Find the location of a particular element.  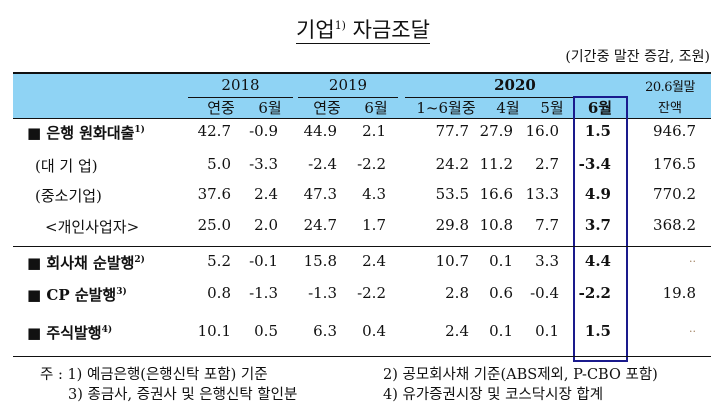

row-label: (중소기업) is located at coordinates (68, 195).